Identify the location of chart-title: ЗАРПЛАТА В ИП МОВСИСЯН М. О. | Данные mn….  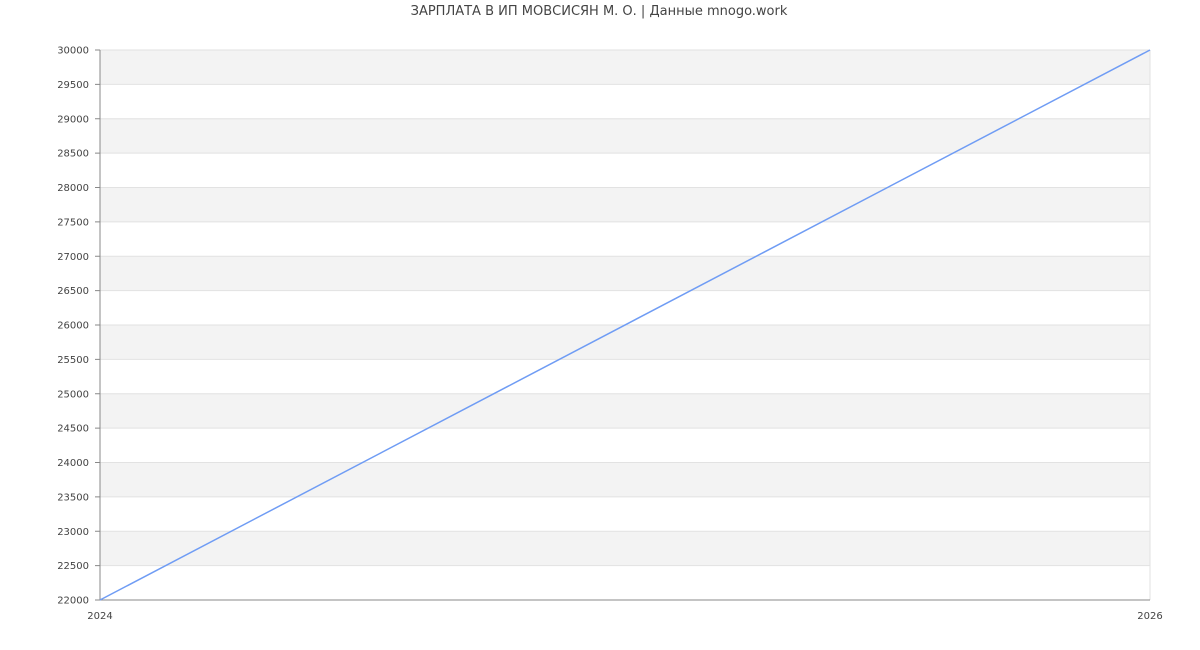
(599, 11).